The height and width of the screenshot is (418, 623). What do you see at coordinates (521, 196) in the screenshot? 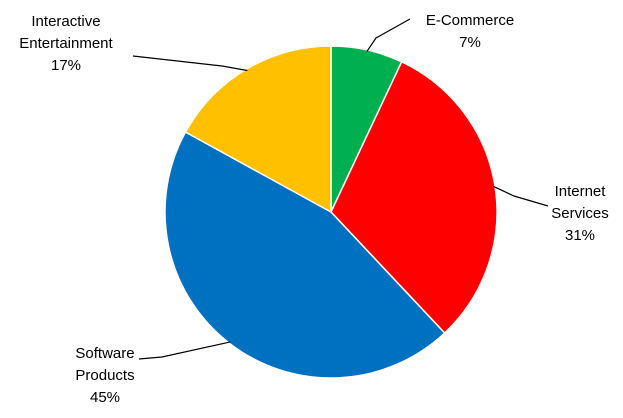
I see `leader-line-internet-services` at bounding box center [521, 196].